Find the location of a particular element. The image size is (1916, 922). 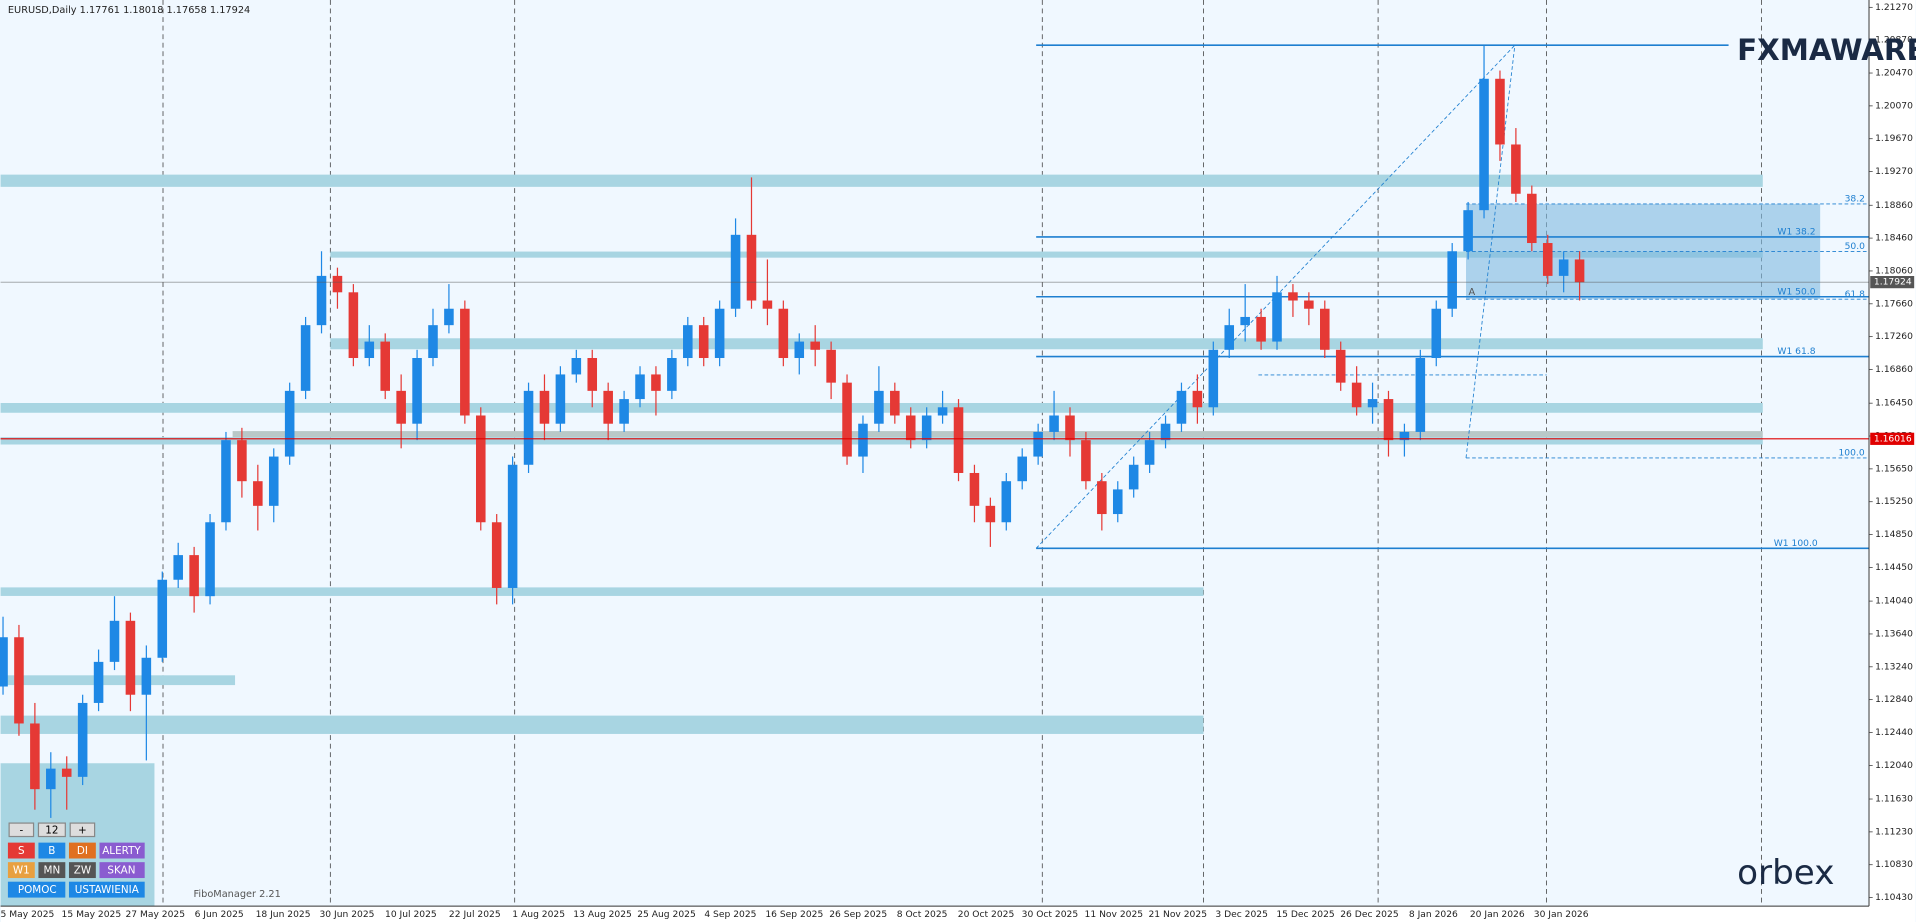

button-label: 12 is located at coordinates (51, 830).